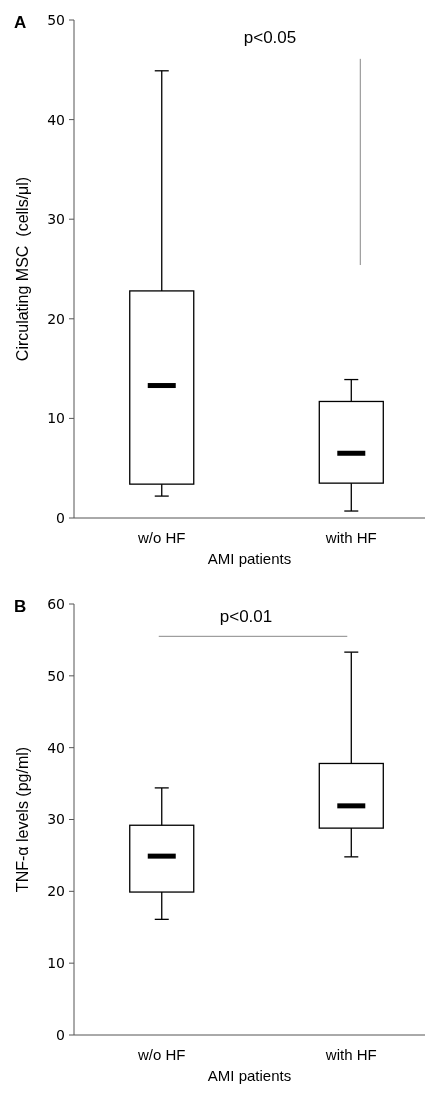  I want to click on y-axis-title: TNF-α levels (pg/ml), so click(22, 819).